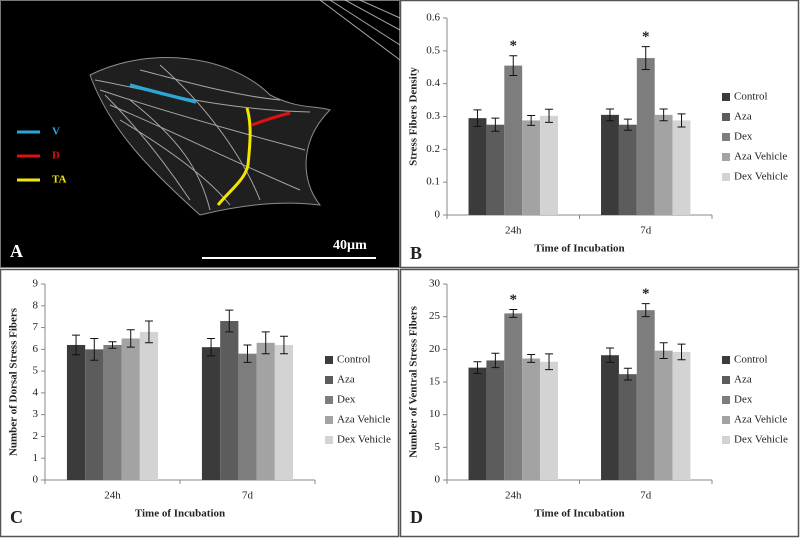 This screenshot has height=538, width=800. What do you see at coordinates (36, 371) in the screenshot?
I see `y-tick-label: 5` at bounding box center [36, 371].